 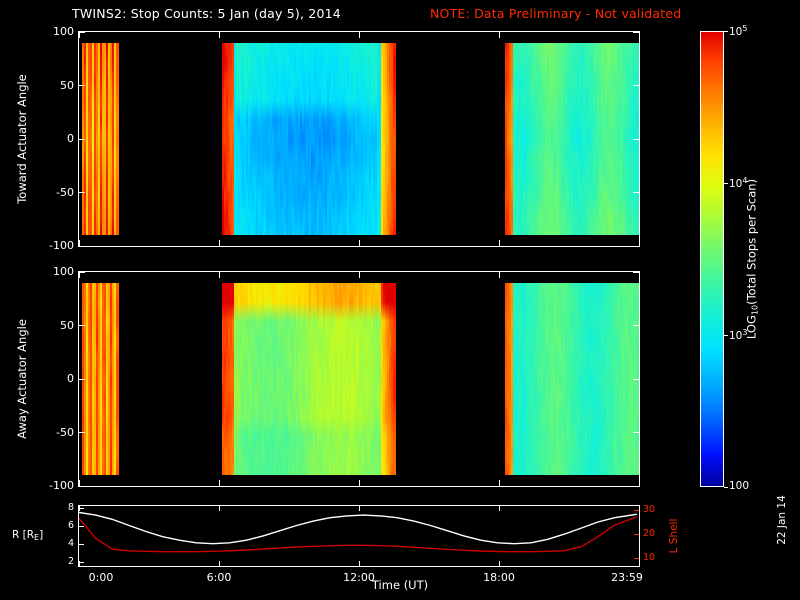 I want to click on orbit-left-axis-title: R [RE], so click(x=28, y=535).